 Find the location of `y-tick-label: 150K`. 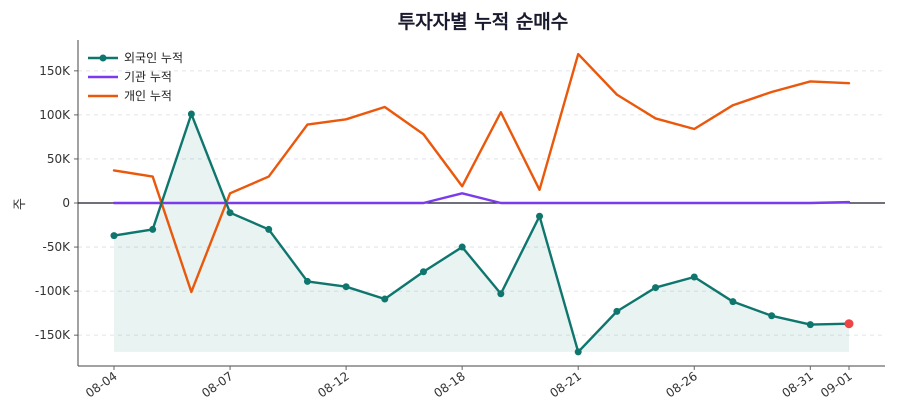

y-tick-label: 150K is located at coordinates (55, 71).